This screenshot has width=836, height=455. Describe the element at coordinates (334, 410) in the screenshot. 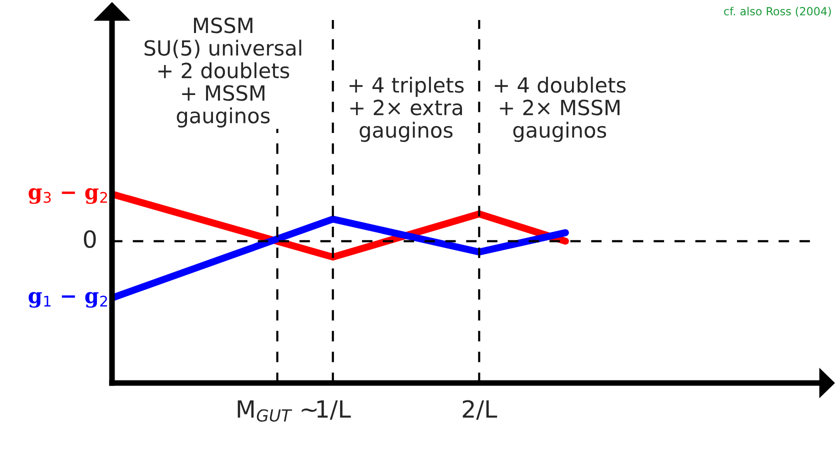

I see `x-tick-label: 1/L` at that location.